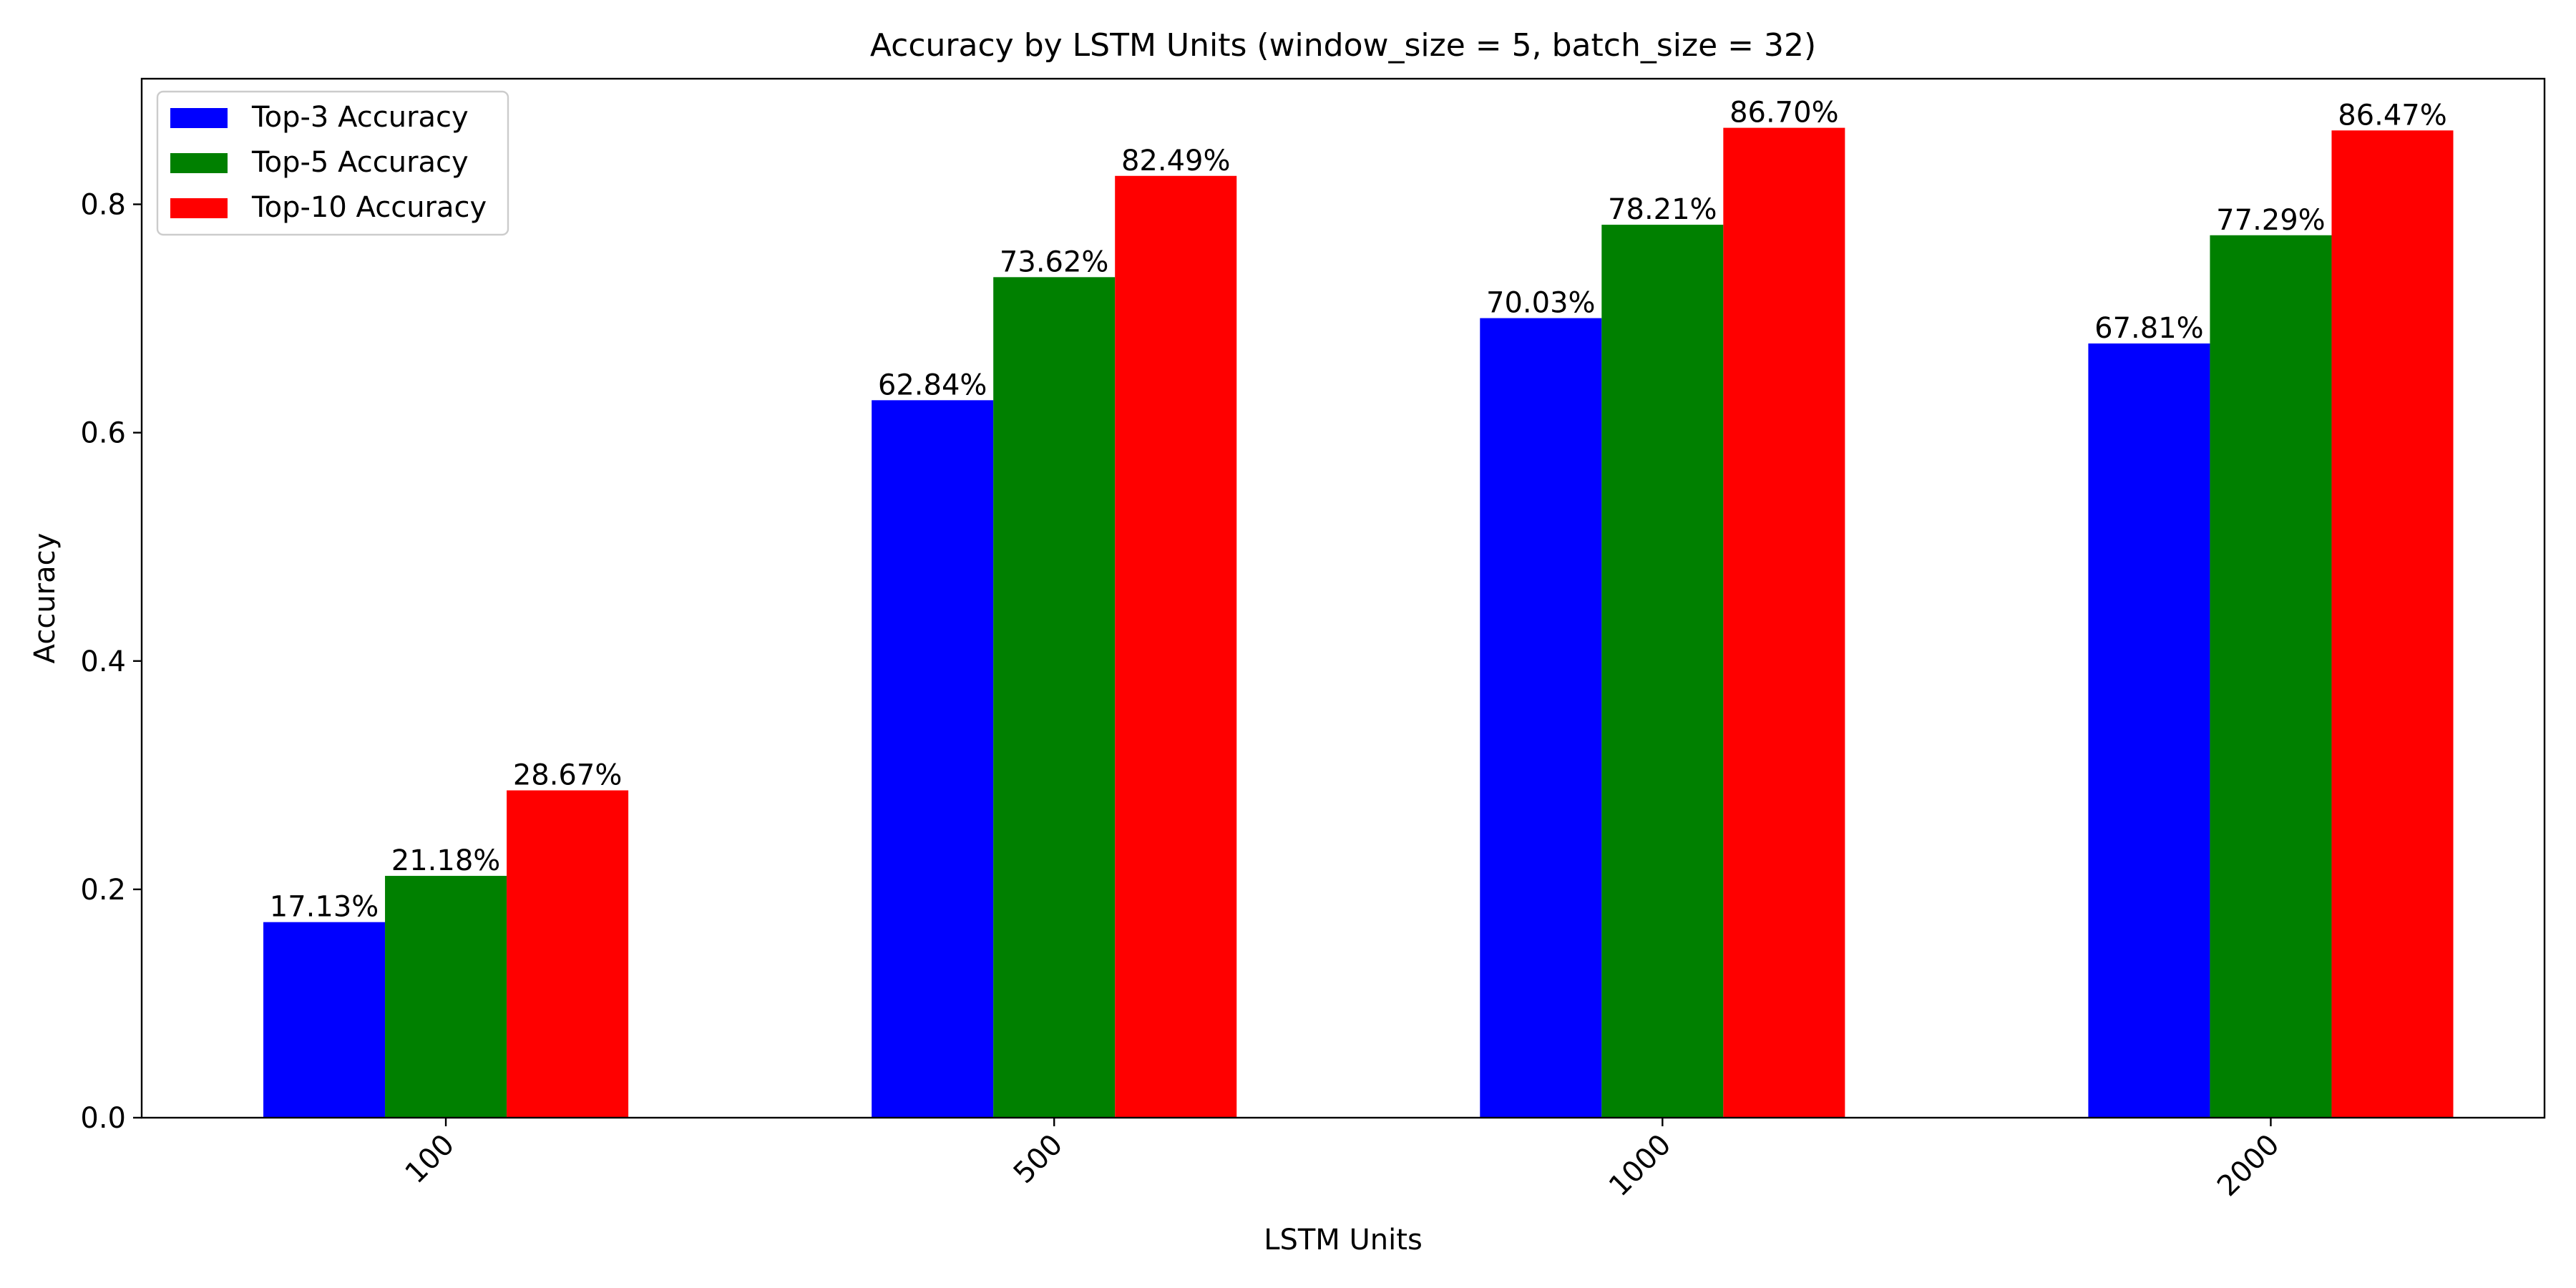 The width and height of the screenshot is (2576, 1288). What do you see at coordinates (103, 433) in the screenshot?
I see `y-tick-label-0-6: 0.6` at bounding box center [103, 433].